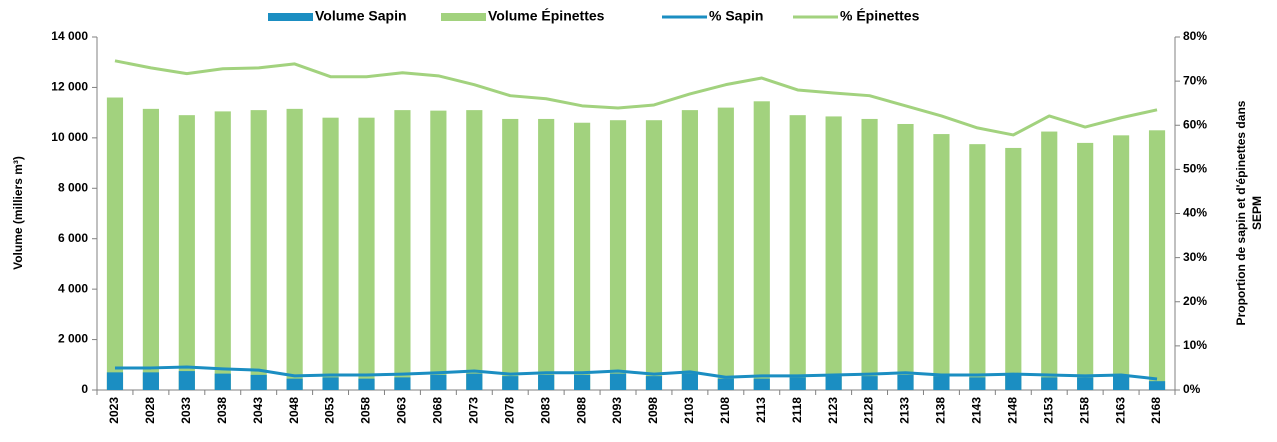 This screenshot has width=1277, height=442. What do you see at coordinates (689, 410) in the screenshot?
I see `x-tick-label: 2103` at bounding box center [689, 410].